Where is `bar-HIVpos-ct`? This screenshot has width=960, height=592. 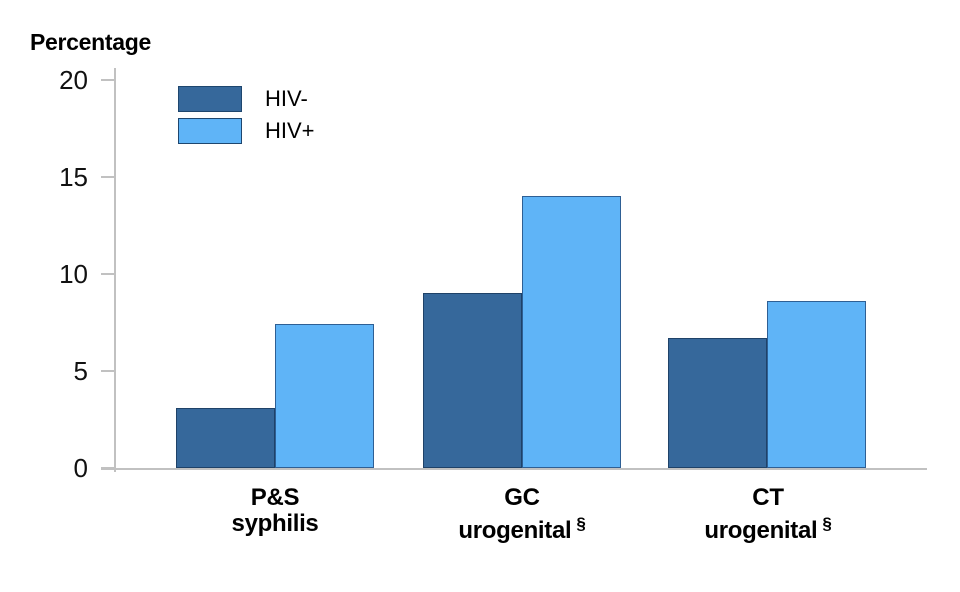
bar-HIVpos-ct is located at coordinates (816, 384).